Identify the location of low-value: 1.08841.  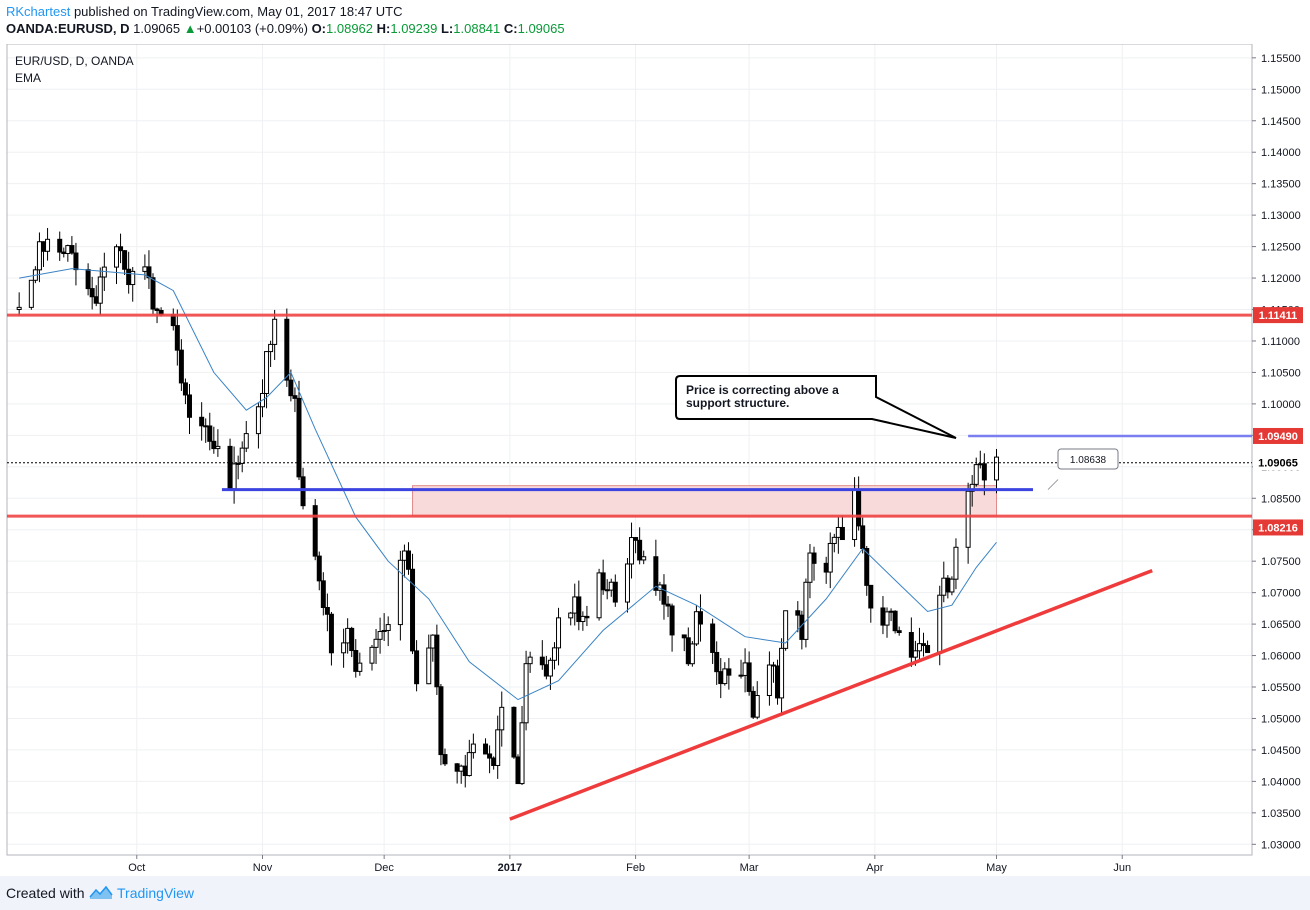
(477, 28).